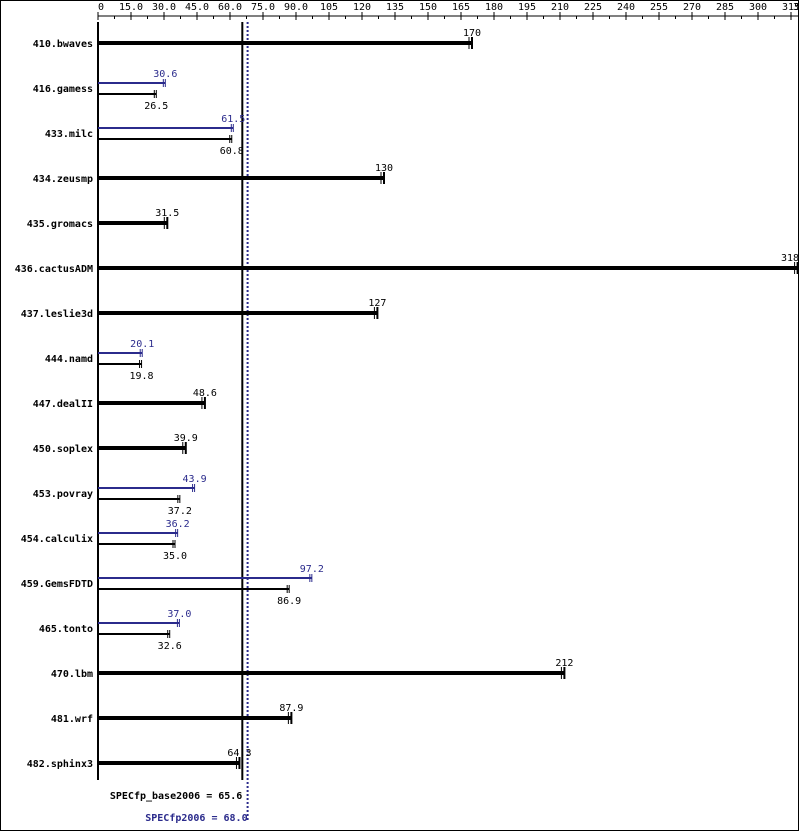 This screenshot has height=831, width=799. What do you see at coordinates (196, 818) in the screenshot?
I see `reference-label-peak: SPECfp2006 = 68.0` at bounding box center [196, 818].